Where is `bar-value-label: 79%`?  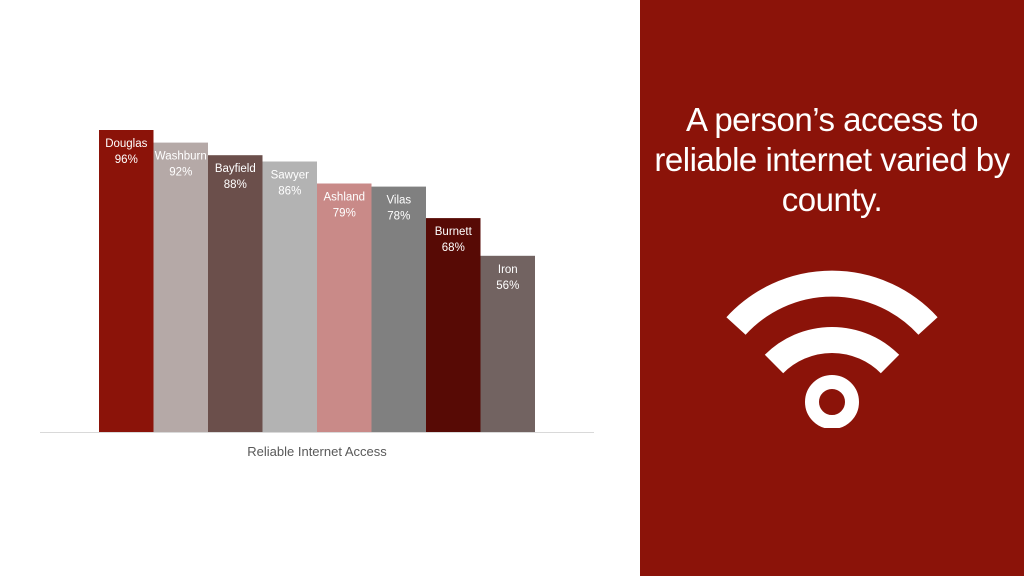 bar-value-label: 79% is located at coordinates (344, 214).